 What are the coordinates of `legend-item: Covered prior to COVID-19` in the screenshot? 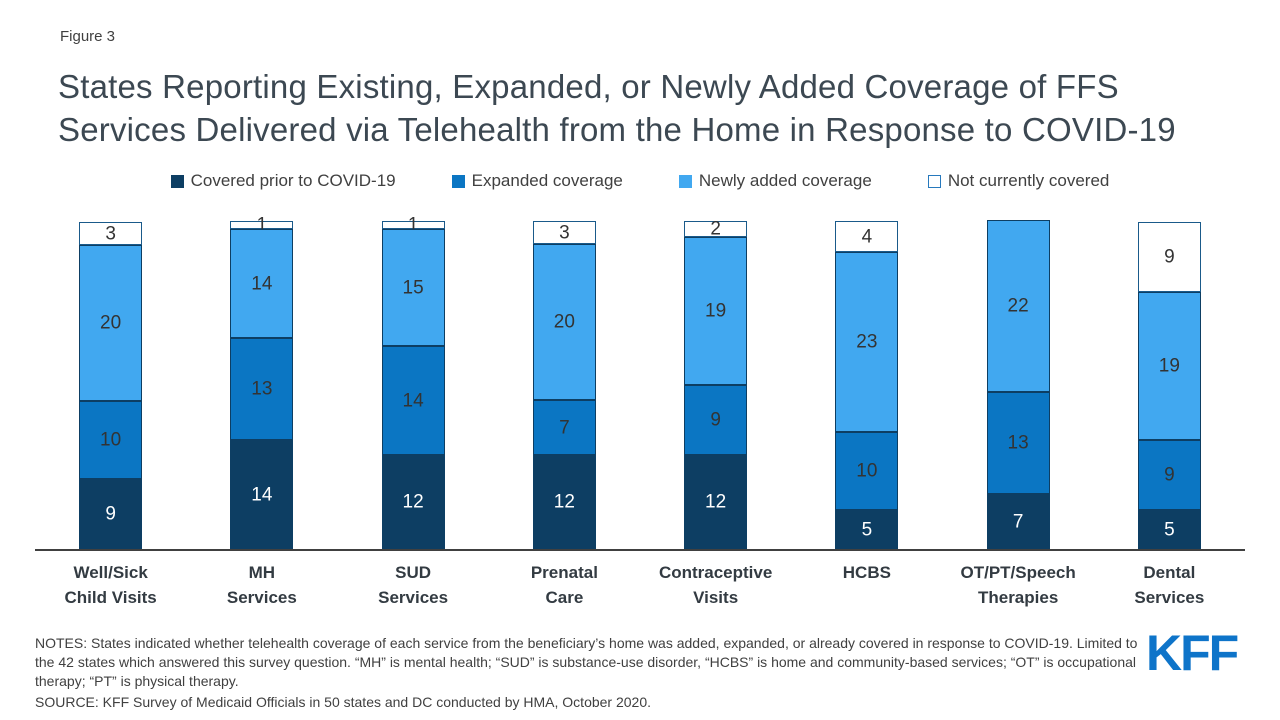 It's located at (283, 181).